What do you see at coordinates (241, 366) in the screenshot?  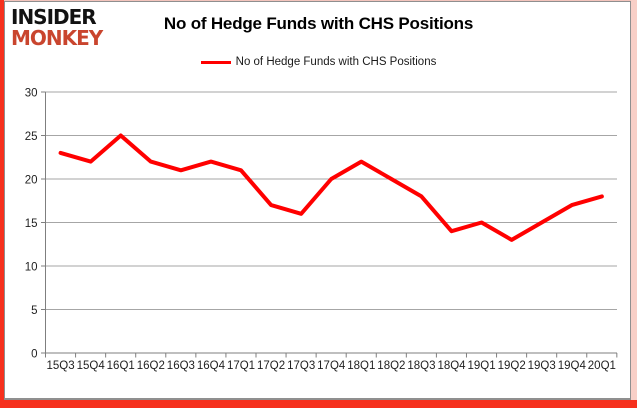 I see `x-tick-label: 17Q1` at bounding box center [241, 366].